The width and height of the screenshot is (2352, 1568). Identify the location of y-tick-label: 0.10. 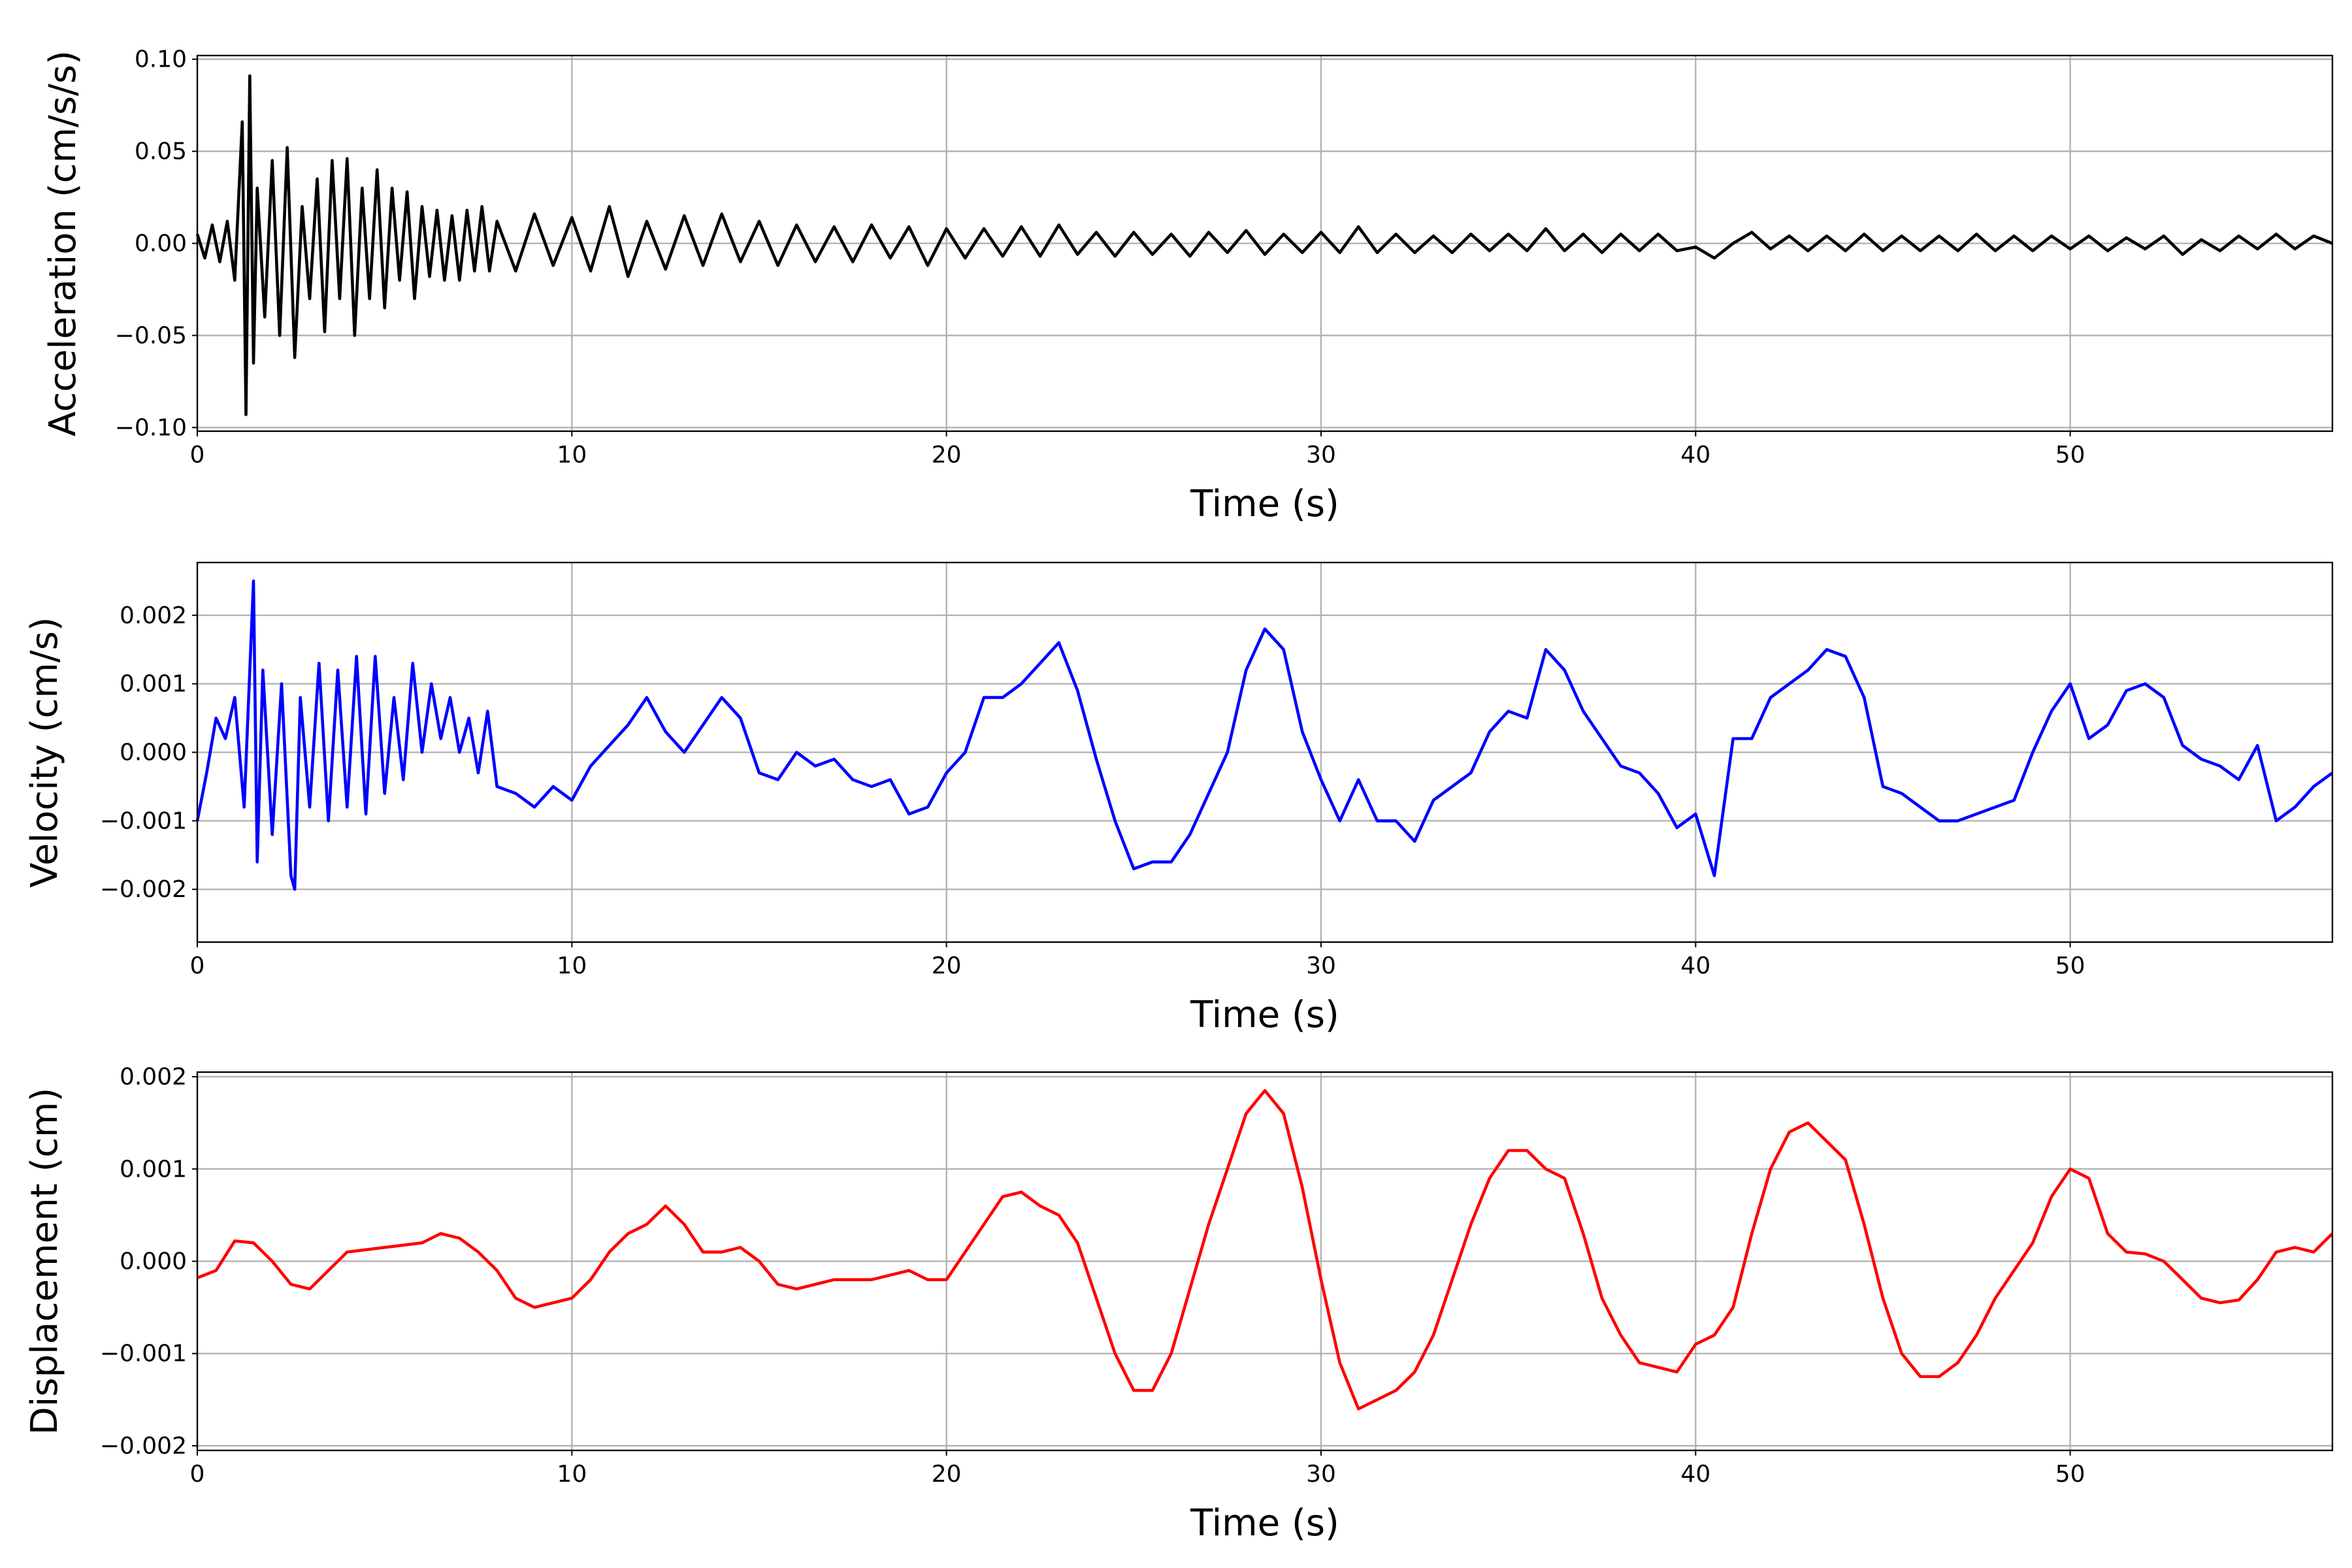
(161, 59).